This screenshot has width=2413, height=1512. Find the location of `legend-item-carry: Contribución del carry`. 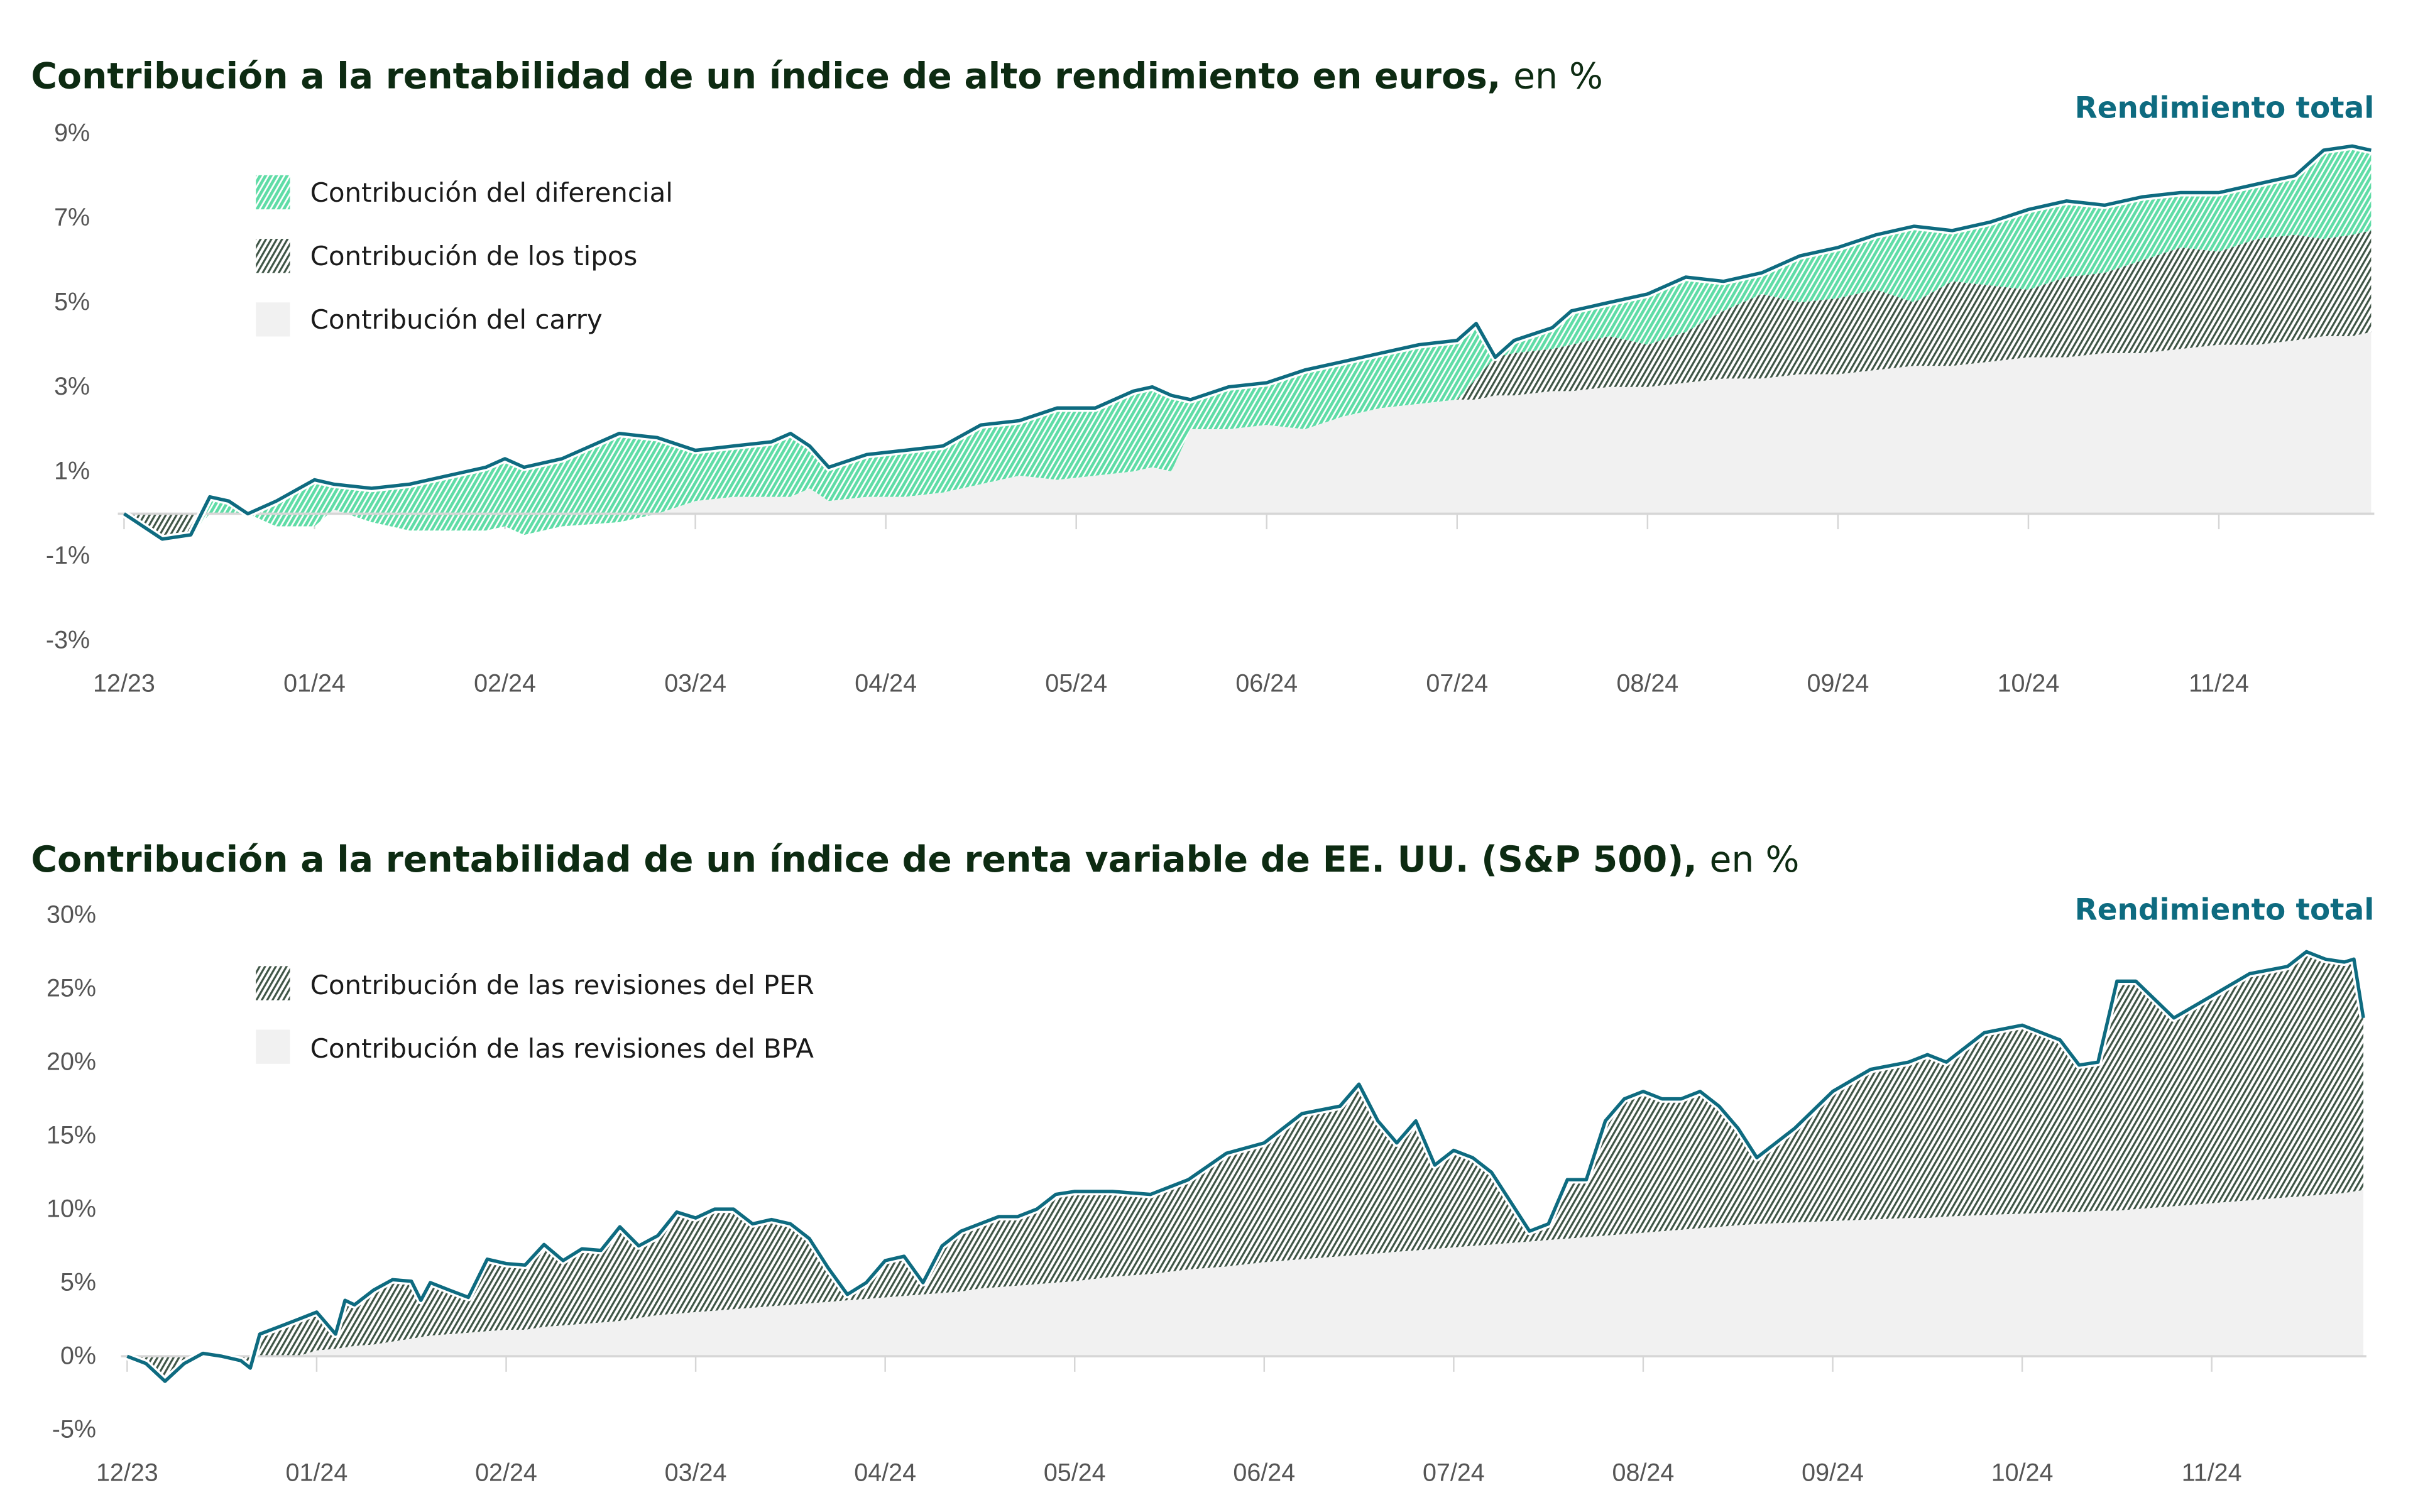

legend-item-carry: Contribución del carry is located at coordinates (430, 319).